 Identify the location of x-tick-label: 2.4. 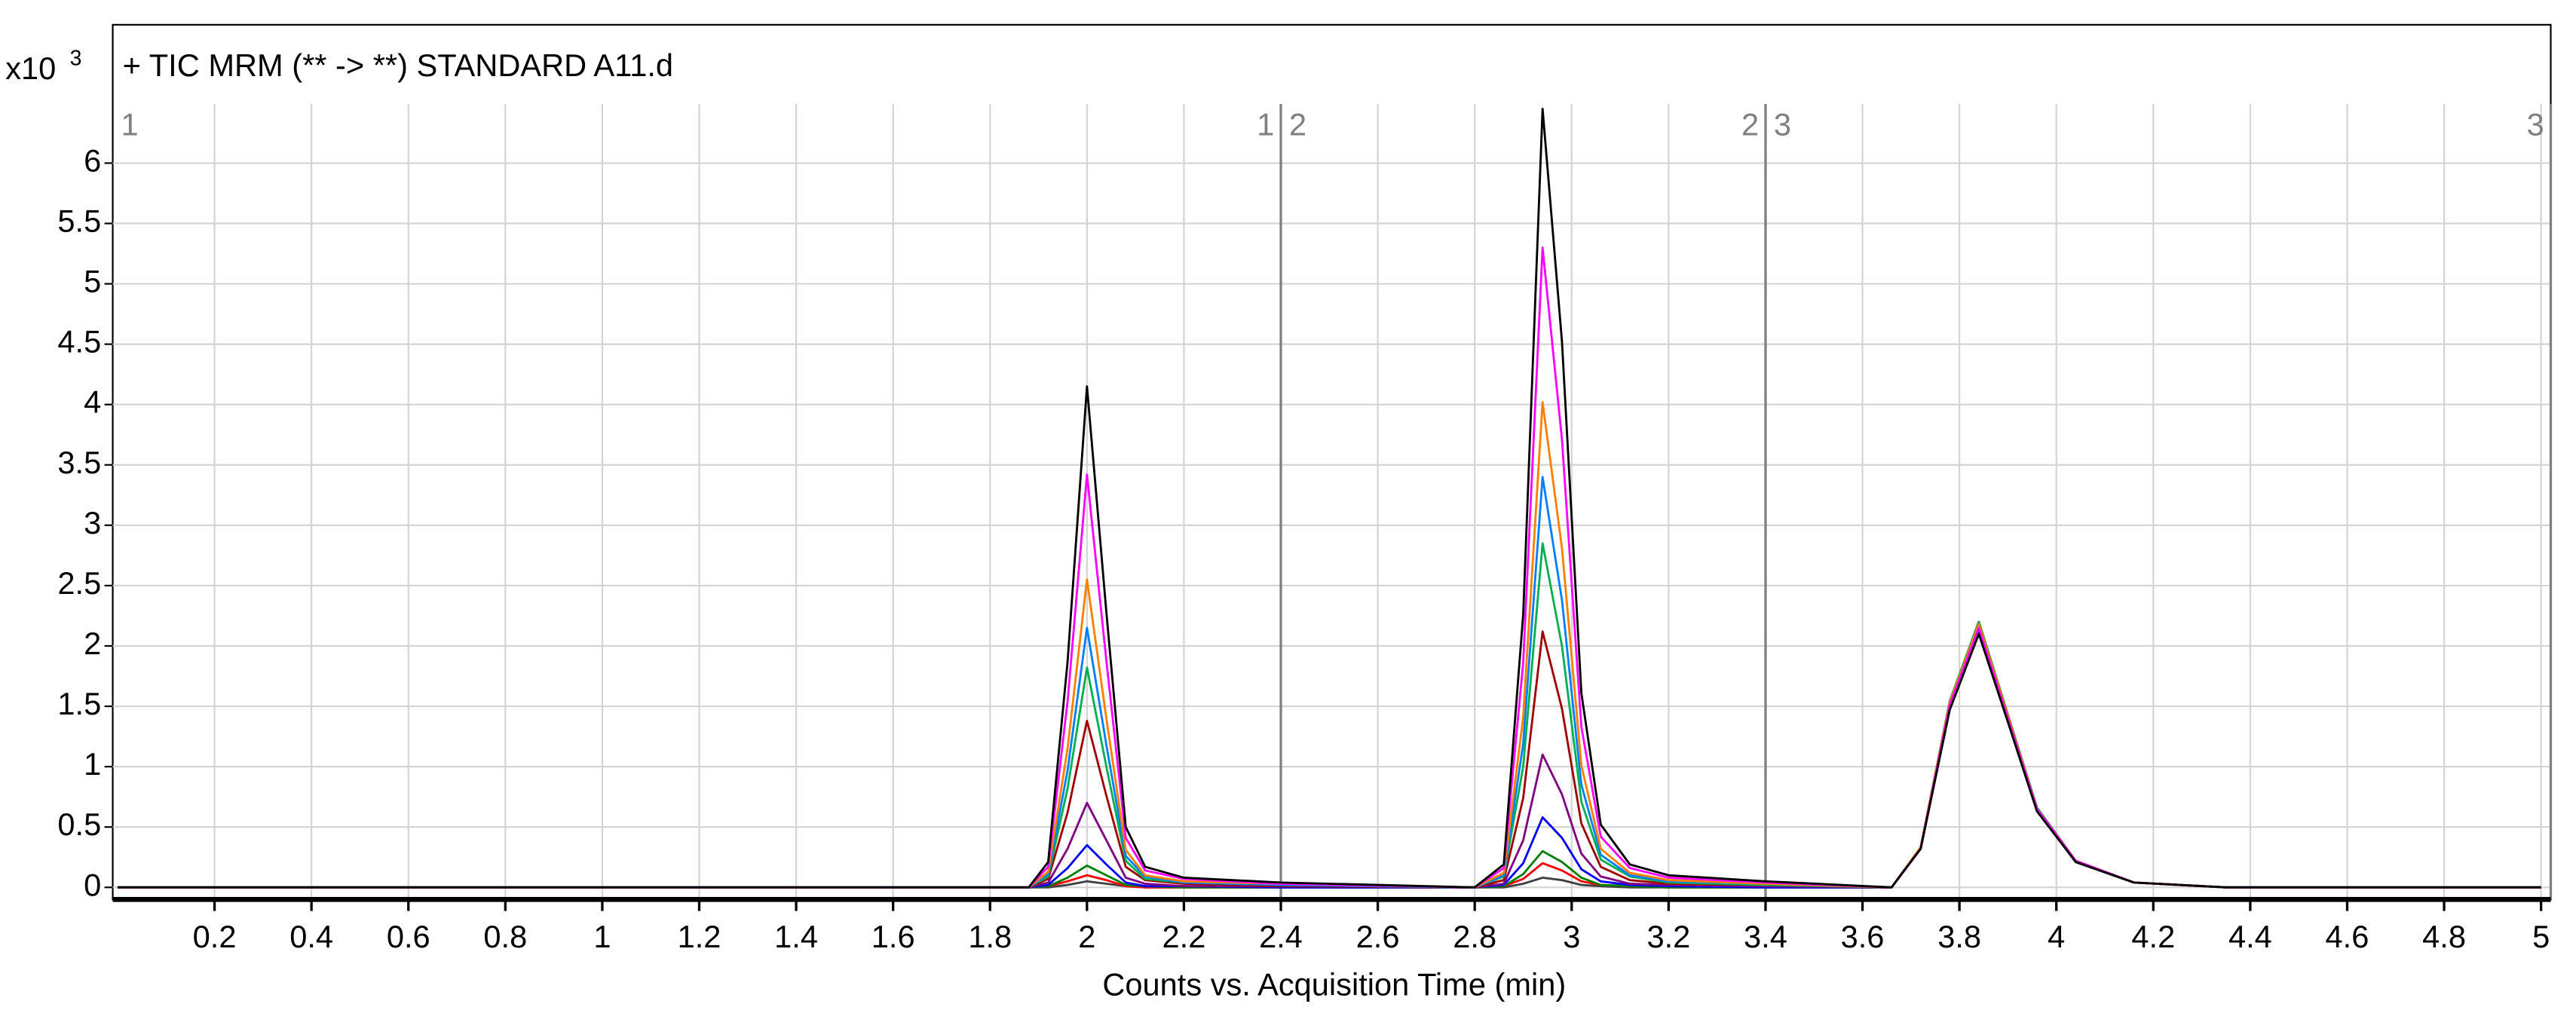
(1281, 936).